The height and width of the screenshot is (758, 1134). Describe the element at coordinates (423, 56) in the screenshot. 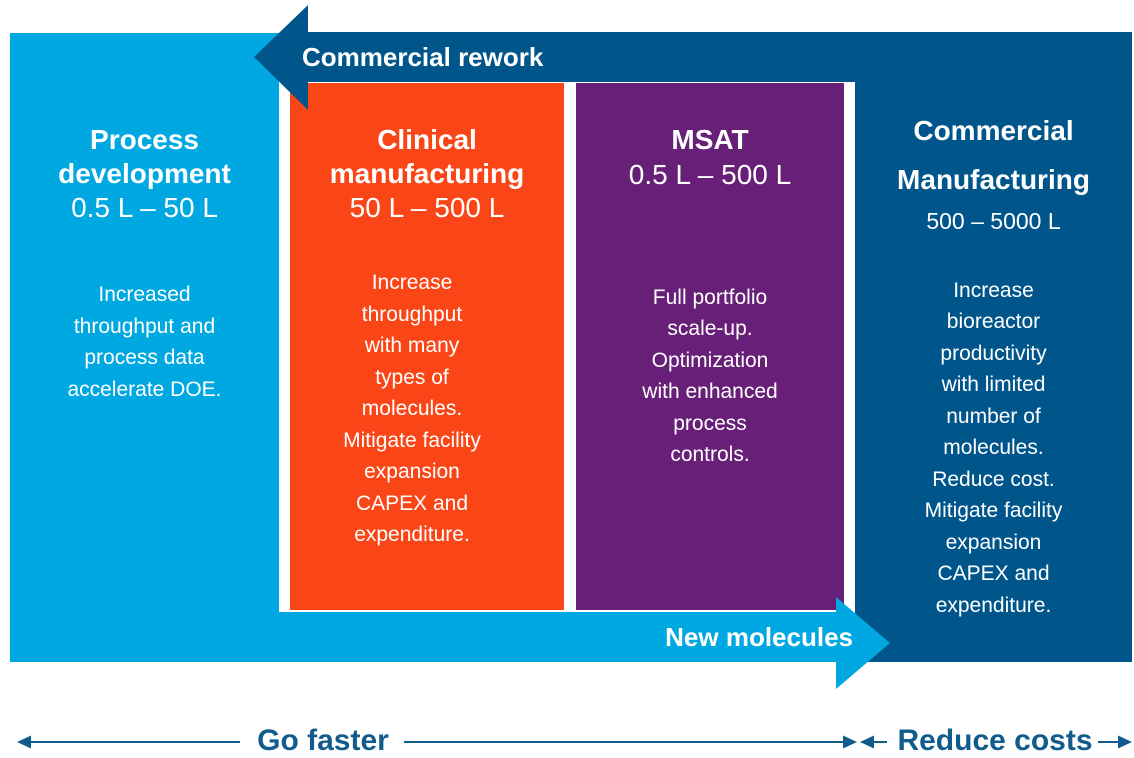

I see `commercial-rework-label: Commercial rework` at that location.